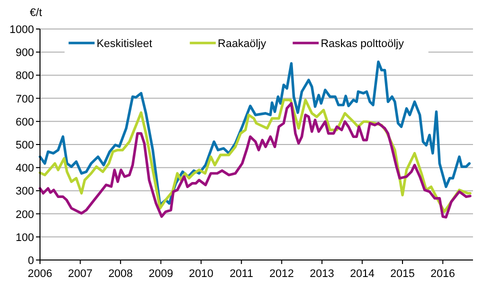  What do you see at coordinates (161, 274) in the screenshot?
I see `x-tick-label: 2009` at bounding box center [161, 274].